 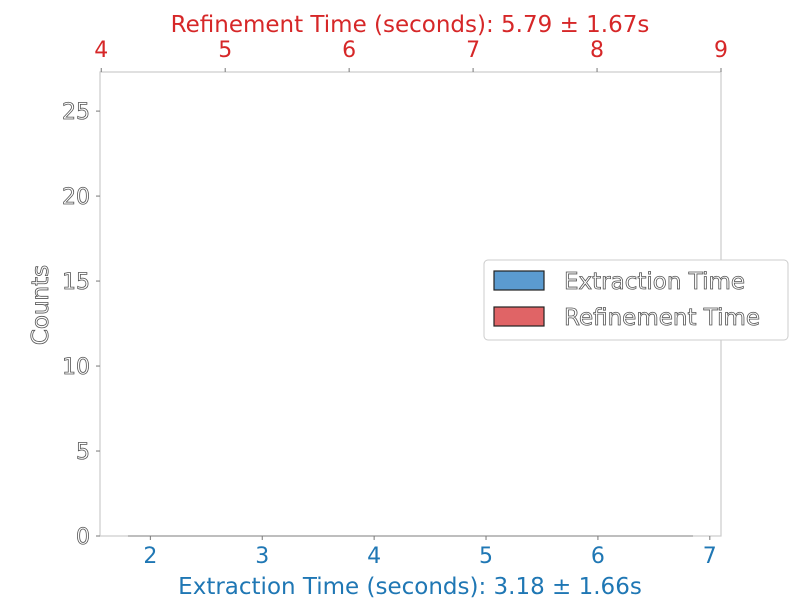 I want to click on top-tick-label: 9, so click(x=721, y=50).